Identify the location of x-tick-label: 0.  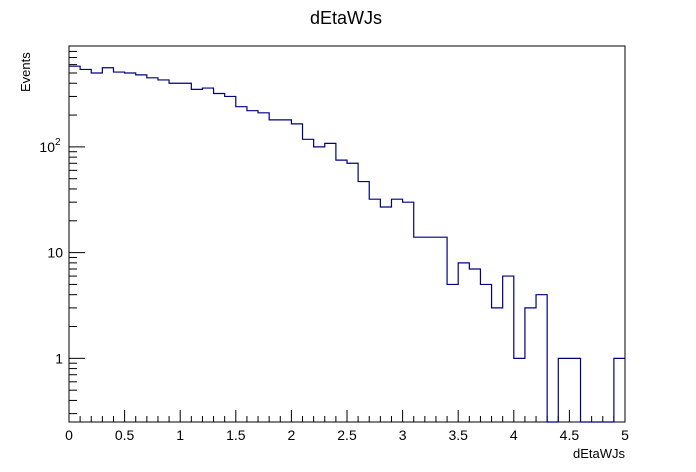
(69, 435).